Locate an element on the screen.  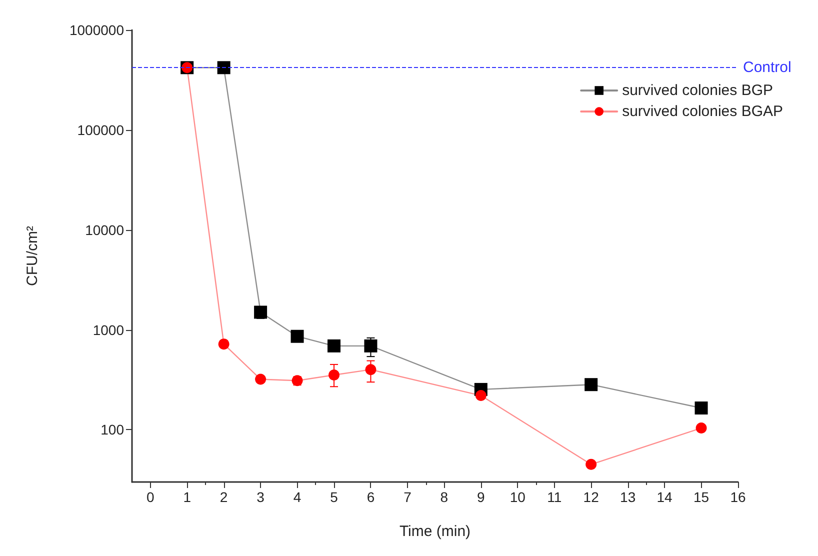
x-tick-label: 1 is located at coordinates (187, 497).